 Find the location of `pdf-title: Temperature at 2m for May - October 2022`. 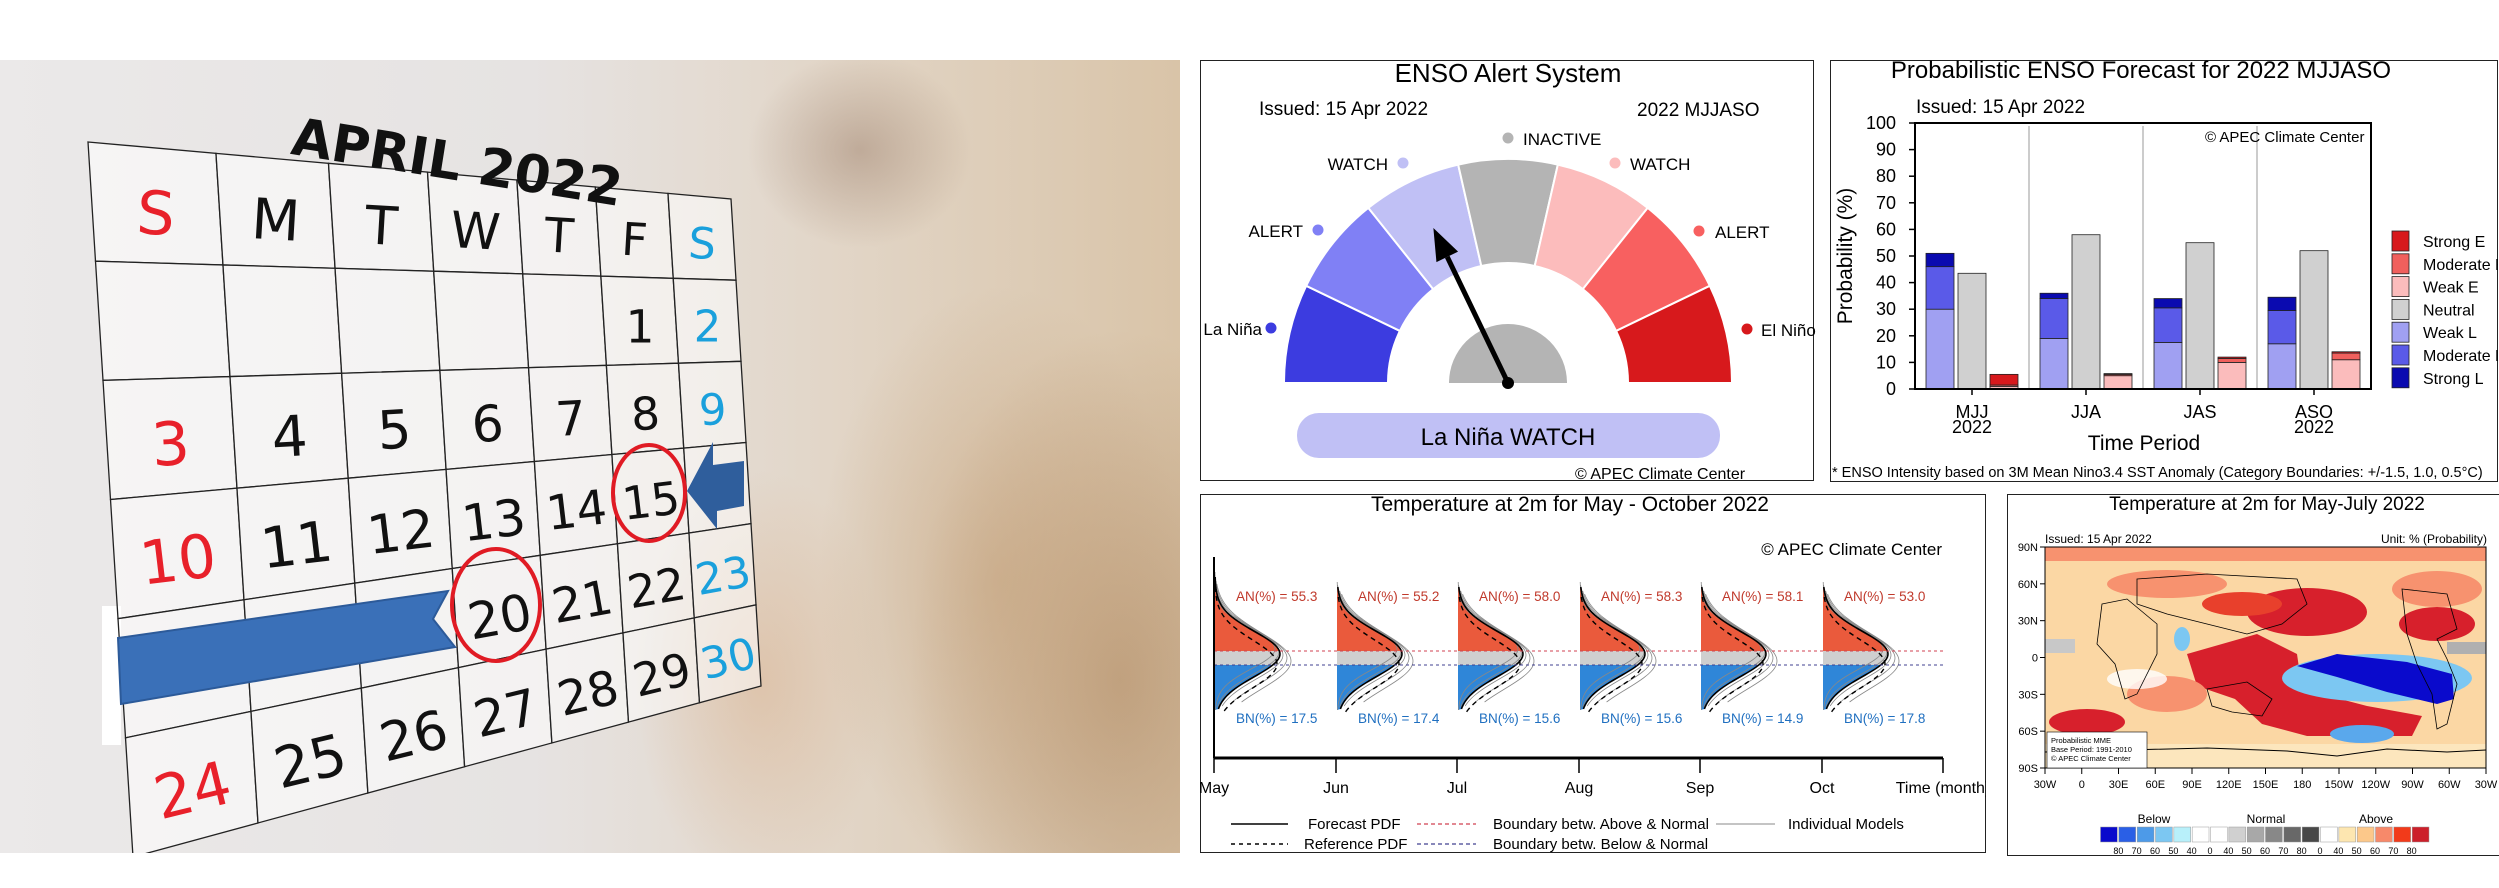

pdf-title: Temperature at 2m for May - October 2022 is located at coordinates (1569, 505).